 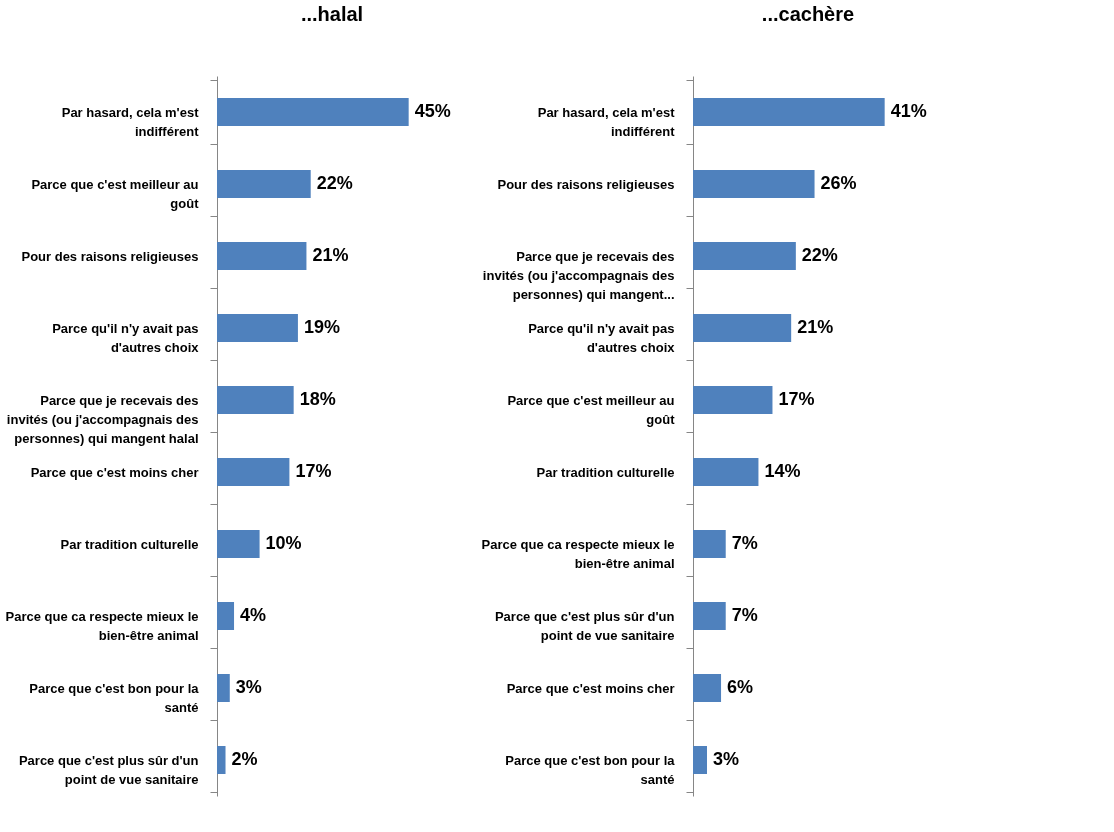 I want to click on chart-title: ...halal, so click(x=332, y=14).